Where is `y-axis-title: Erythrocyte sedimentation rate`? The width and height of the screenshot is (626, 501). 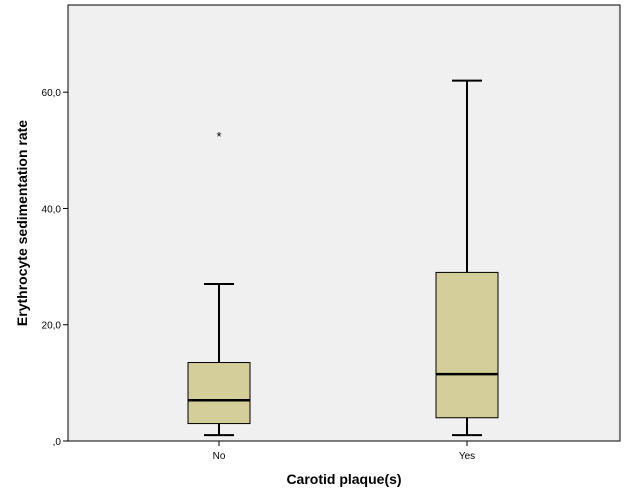 y-axis-title: Erythrocyte sedimentation rate is located at coordinates (22, 223).